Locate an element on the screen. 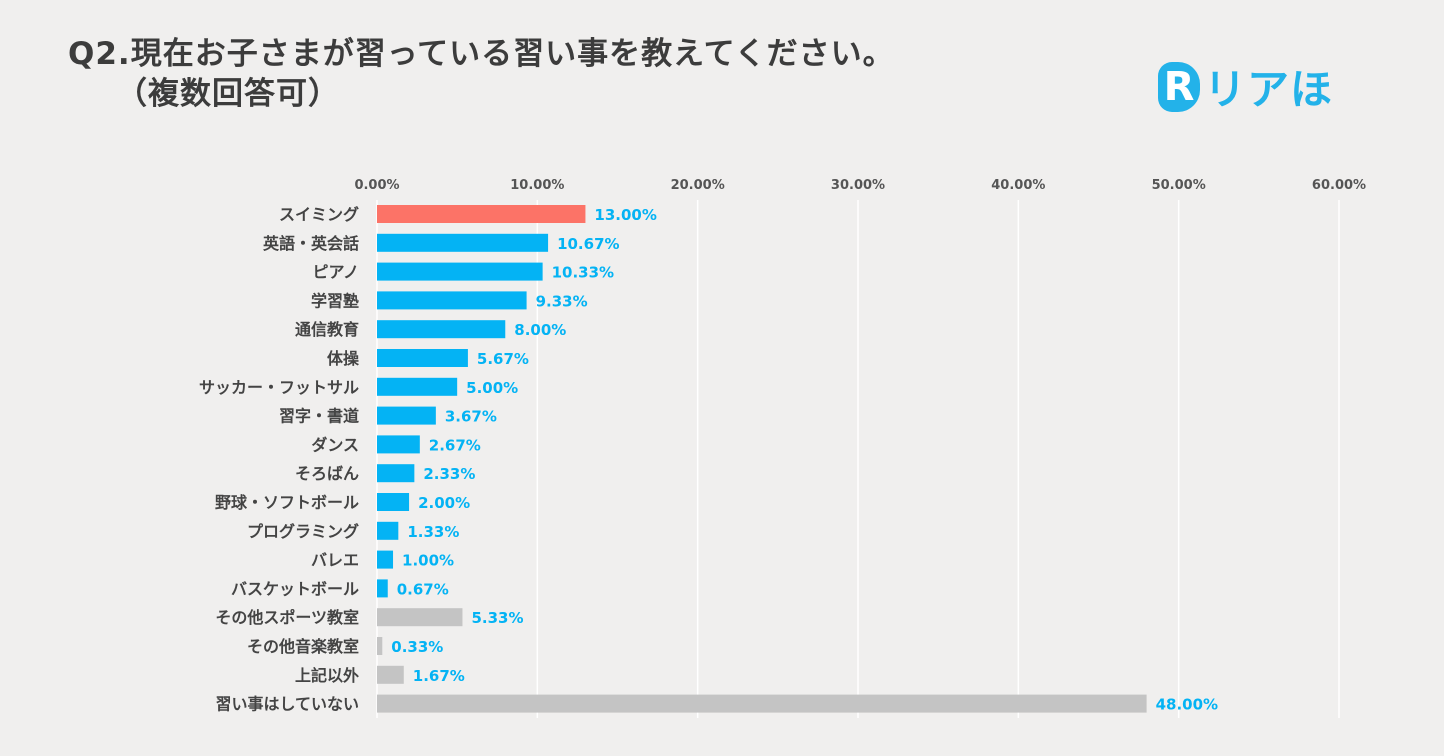  brand-logo: R リアほ is located at coordinates (1245, 86).